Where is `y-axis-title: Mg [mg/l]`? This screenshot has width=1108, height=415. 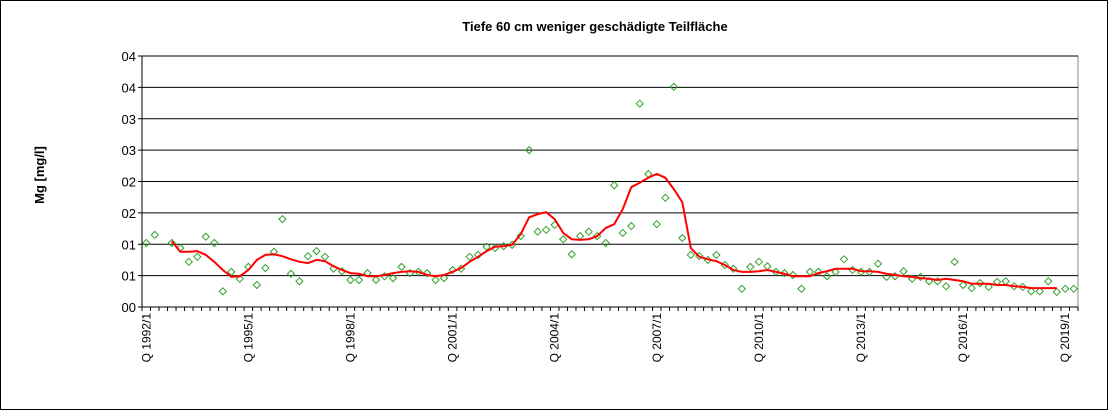
y-axis-title: Mg [mg/l] is located at coordinates (39, 175).